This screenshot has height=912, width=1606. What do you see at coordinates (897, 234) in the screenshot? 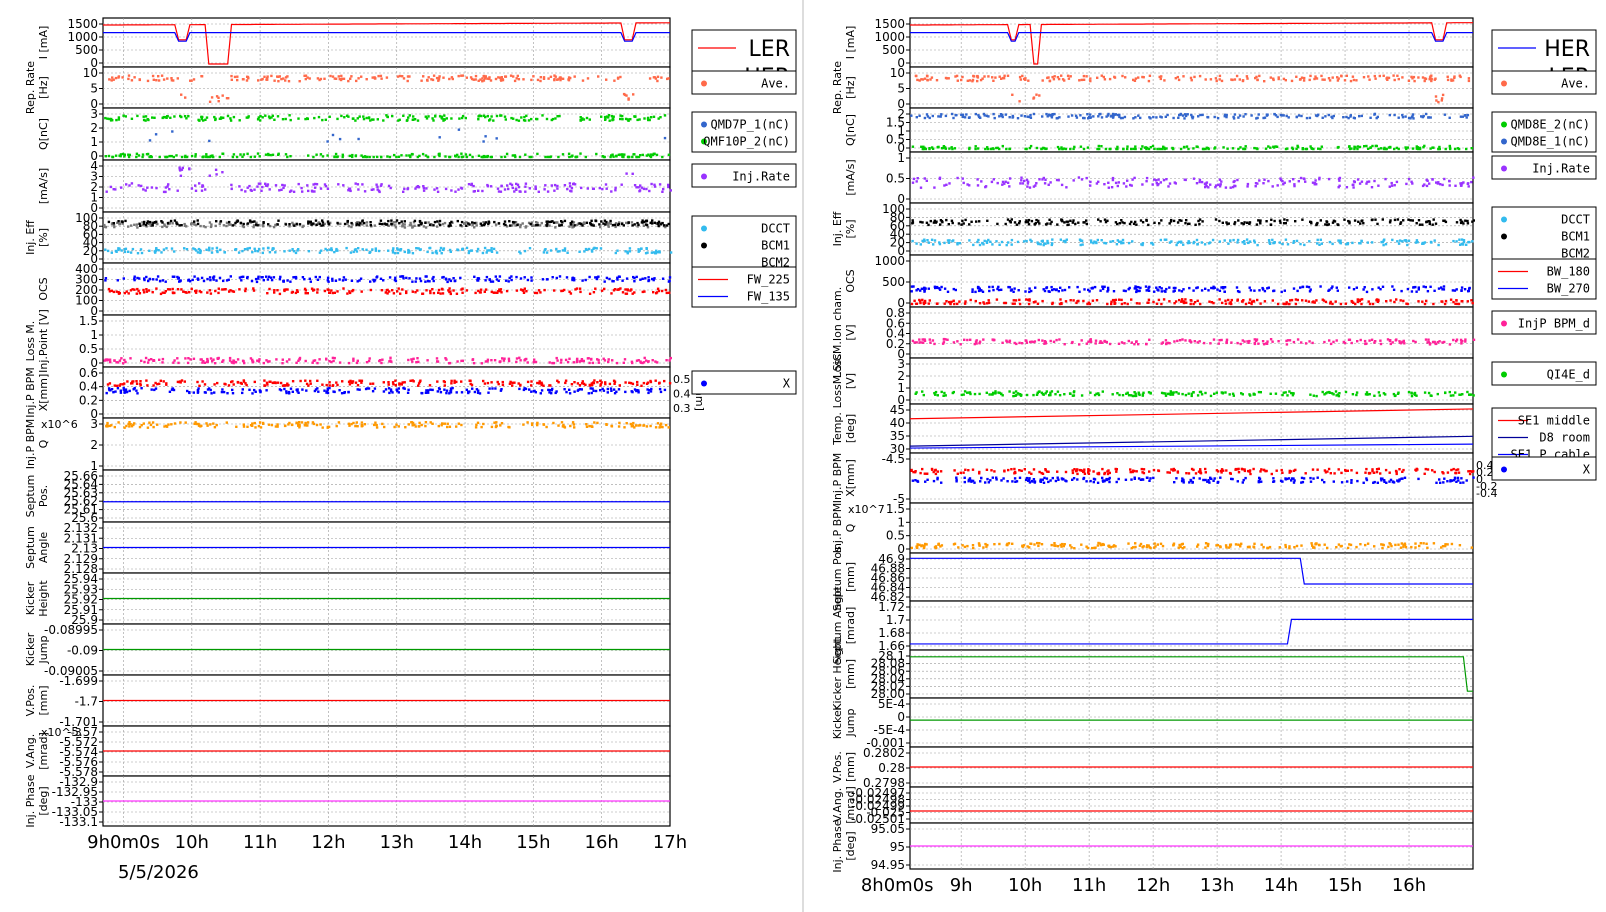
I see `y-tick-label: 40` at bounding box center [897, 234].